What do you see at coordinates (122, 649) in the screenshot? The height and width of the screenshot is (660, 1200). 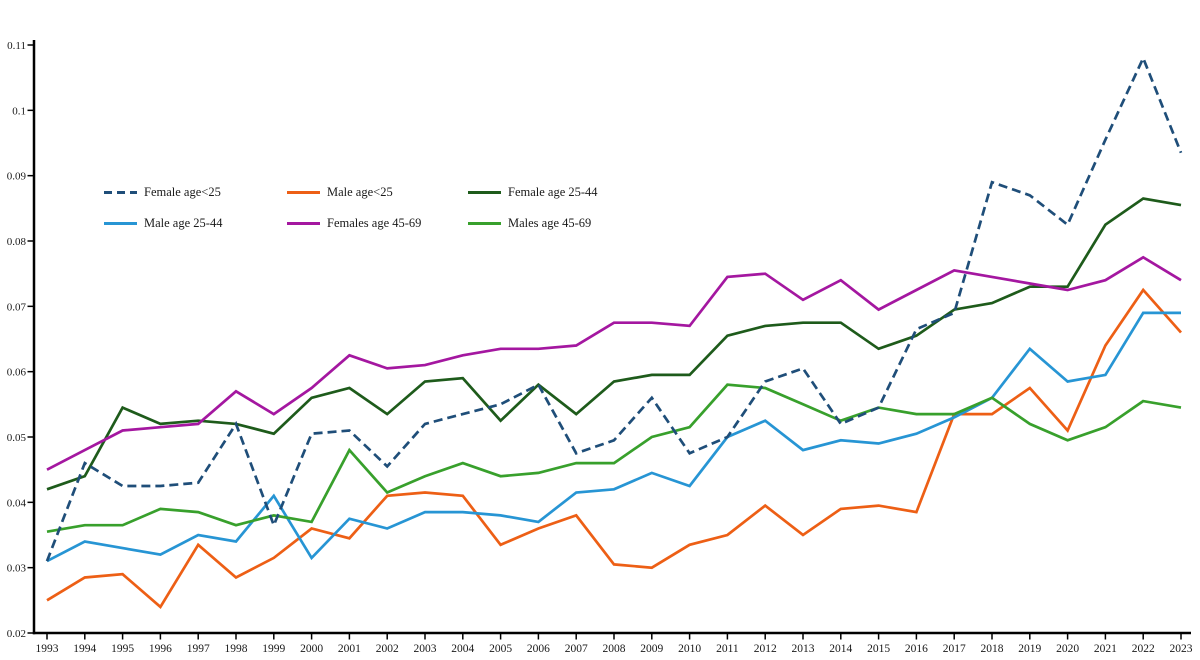 I see `x-tick-label: 1995` at bounding box center [122, 649].